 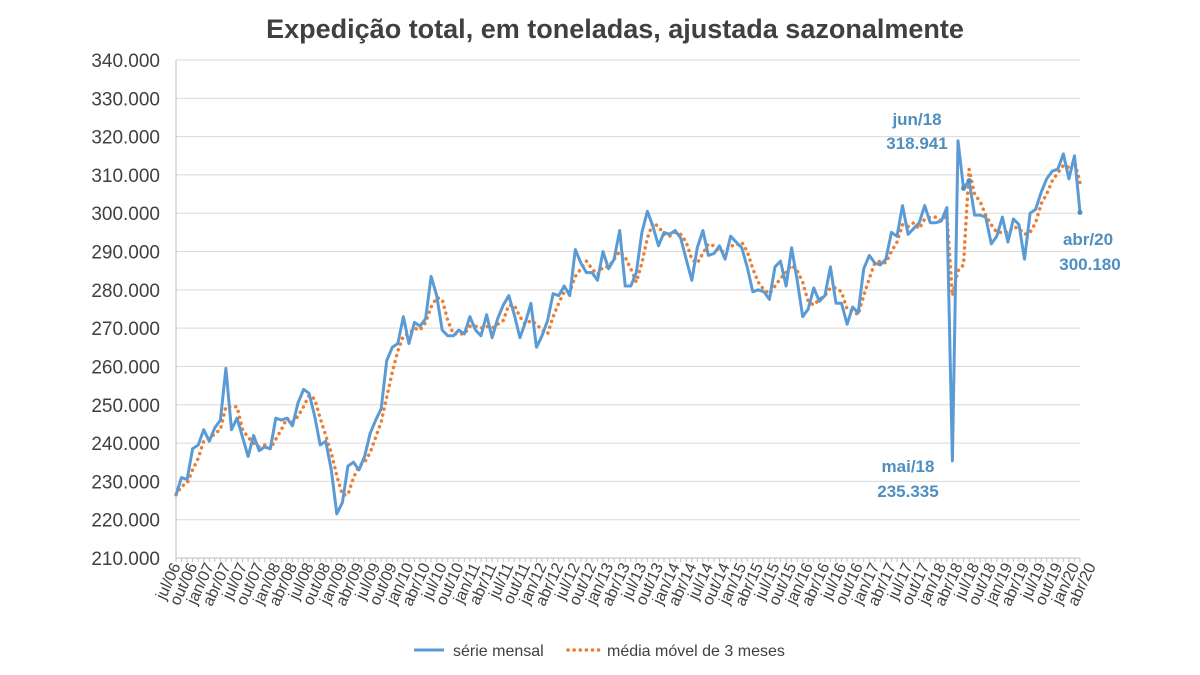 I want to click on y-tick-label: 270.000, so click(x=125, y=329).